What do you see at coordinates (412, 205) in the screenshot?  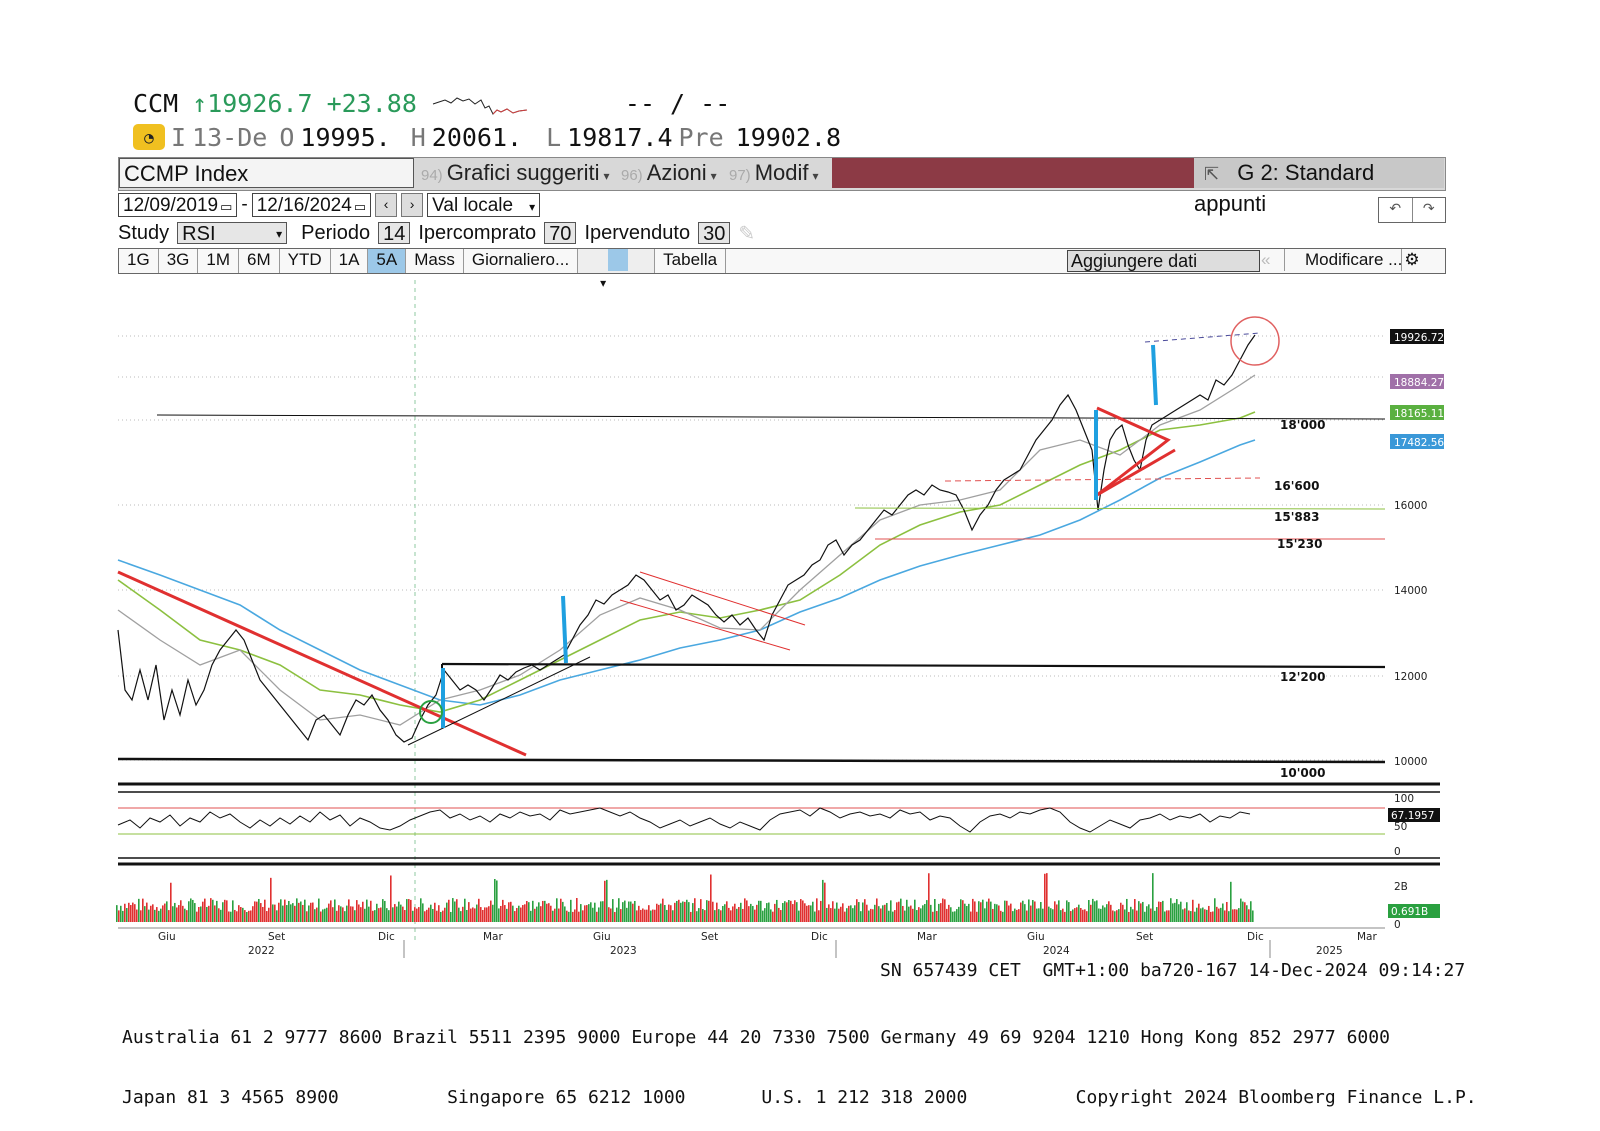 I see `next-period-button: ›` at bounding box center [412, 205].